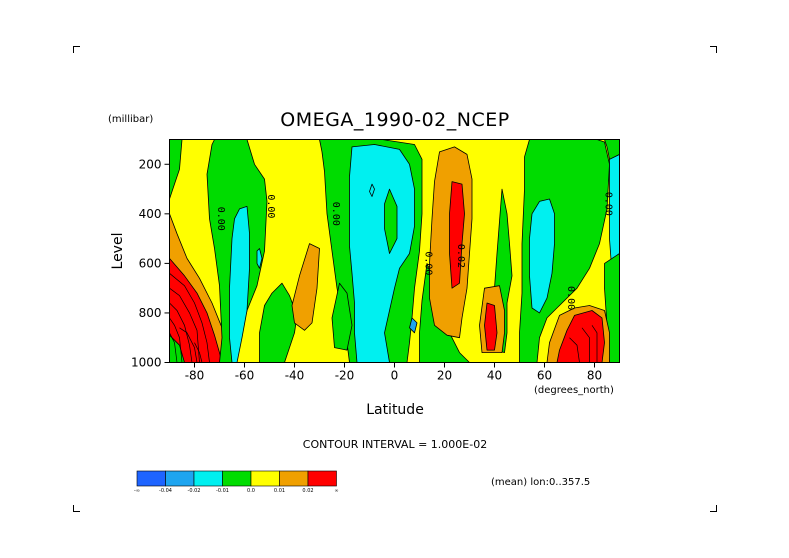 The image size is (789, 558). Describe the element at coordinates (335, 214) in the screenshot. I see `contour-label-2: 0.00` at that location.